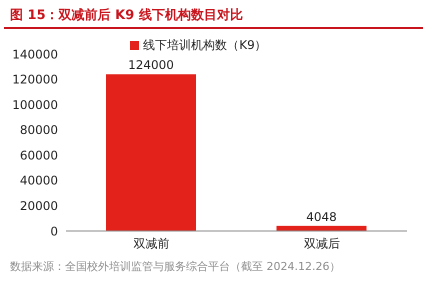 Image resolution: width=427 pixels, height=305 pixels. Describe the element at coordinates (35, 54) in the screenshot. I see `y-tick-label: 140000` at that location.